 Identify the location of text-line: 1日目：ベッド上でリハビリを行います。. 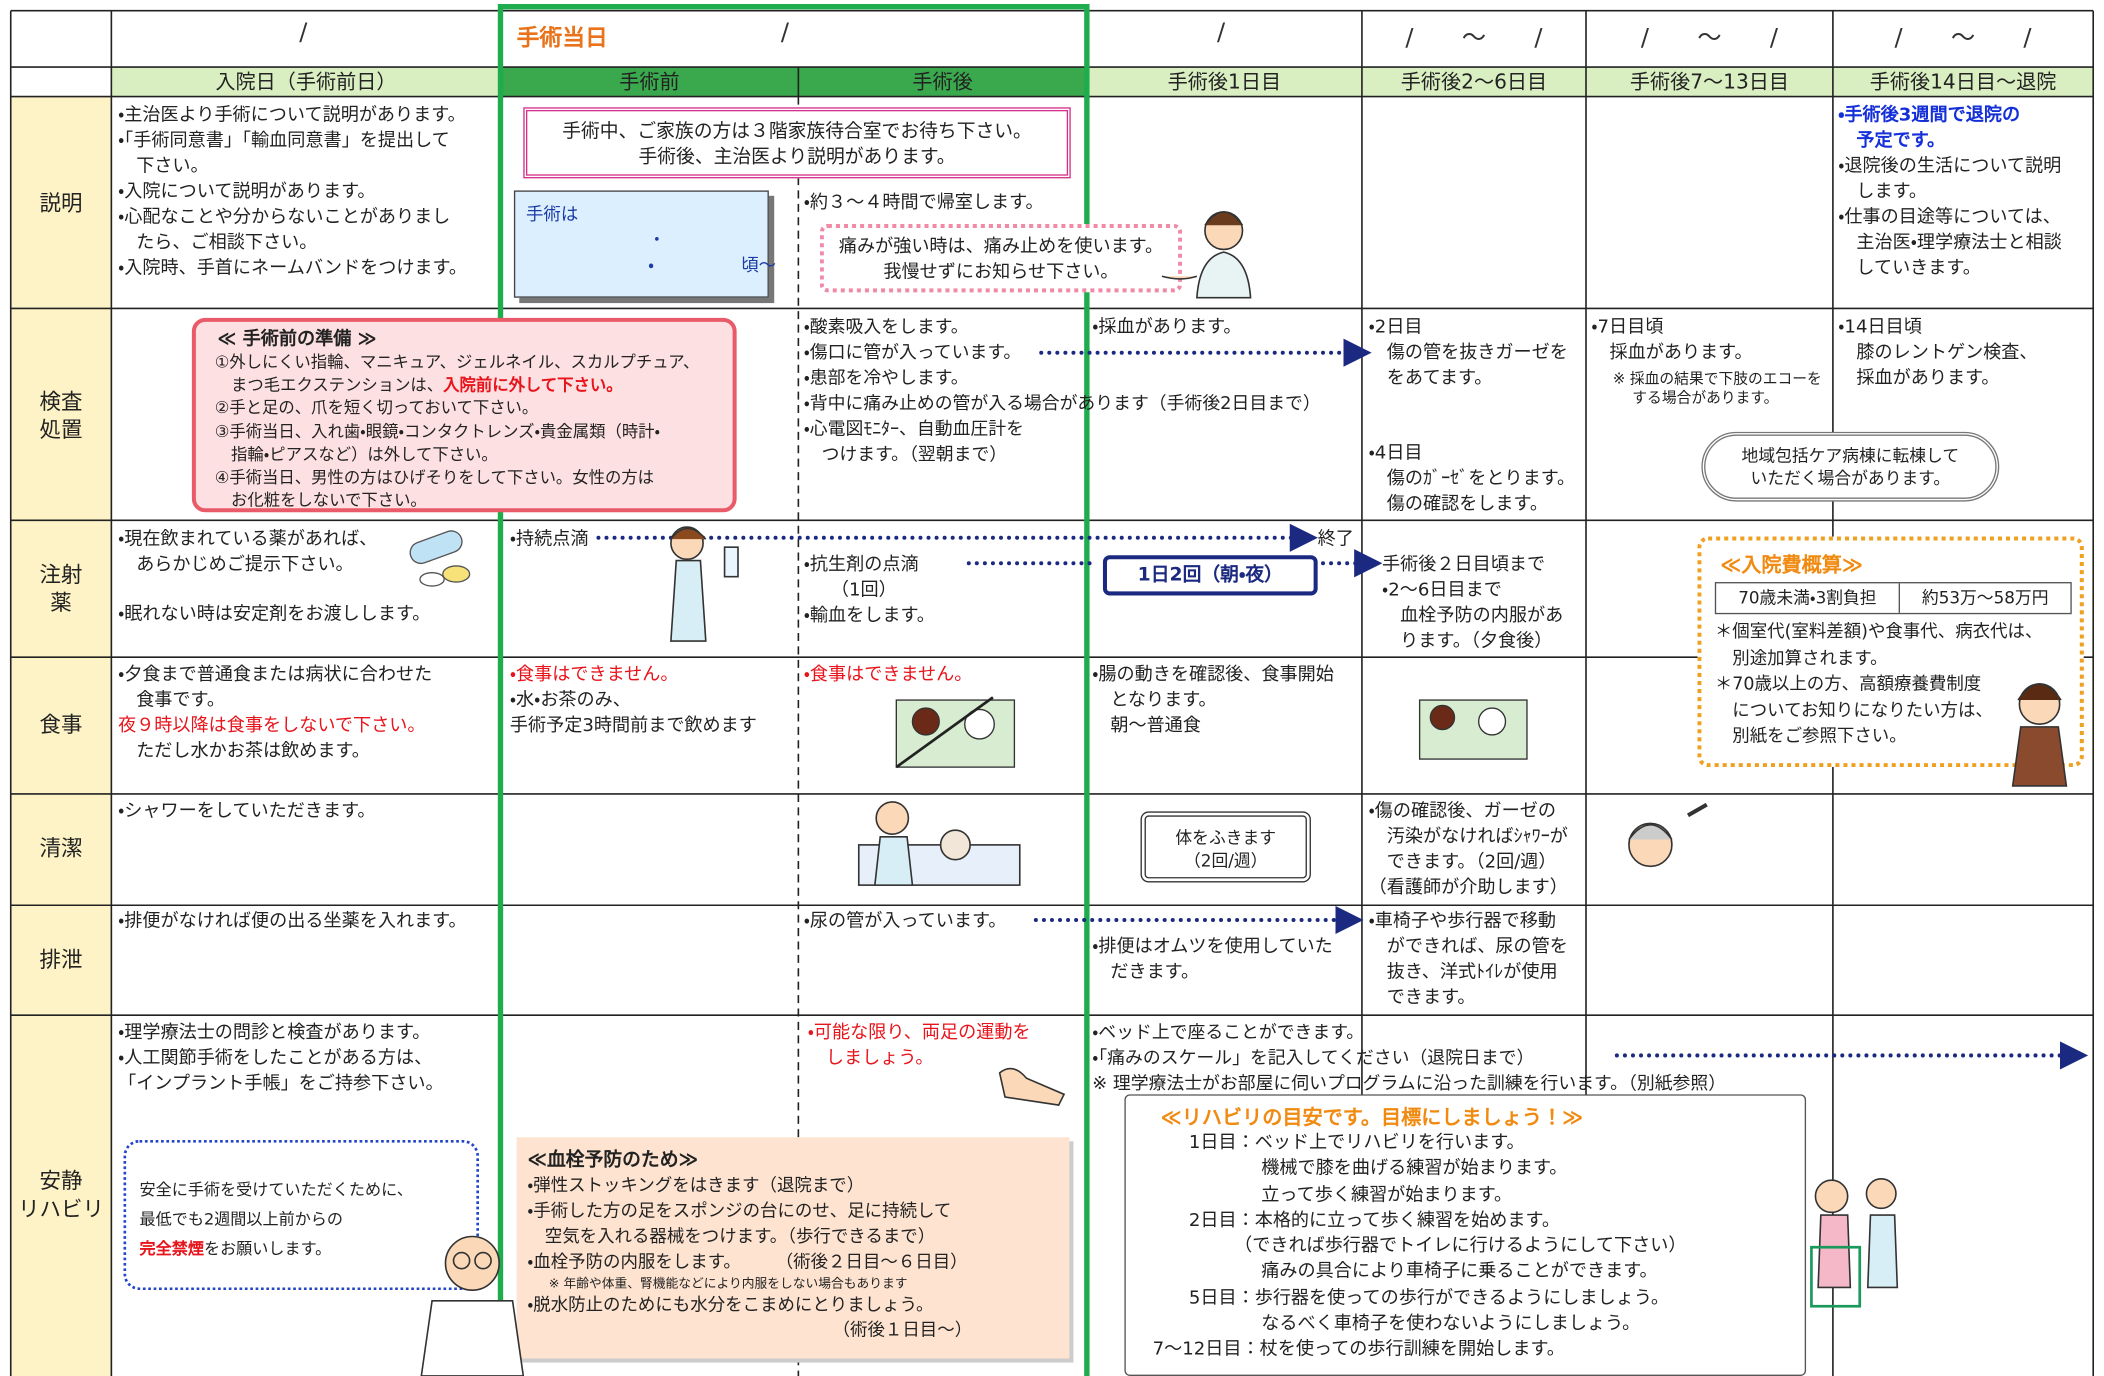
(1338, 1142).